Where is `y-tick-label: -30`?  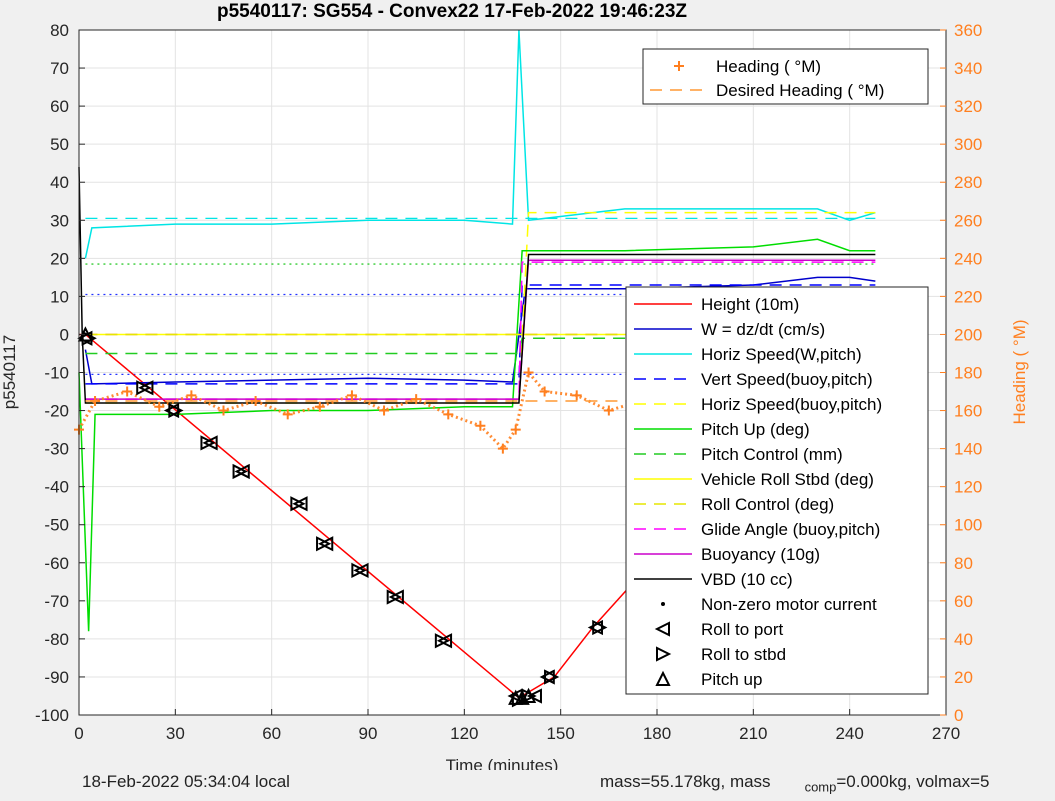 y-tick-label: -30 is located at coordinates (56, 449).